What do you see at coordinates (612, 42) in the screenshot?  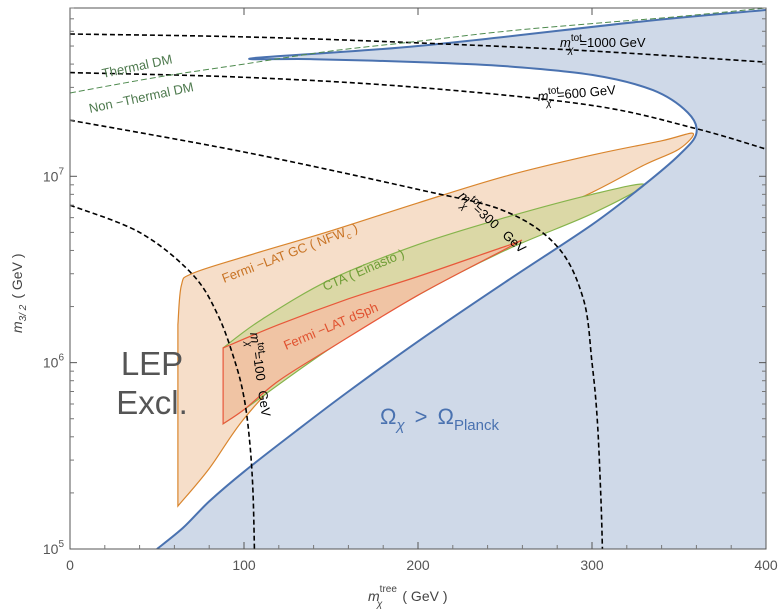 I see `value: =1000 GeV` at bounding box center [612, 42].